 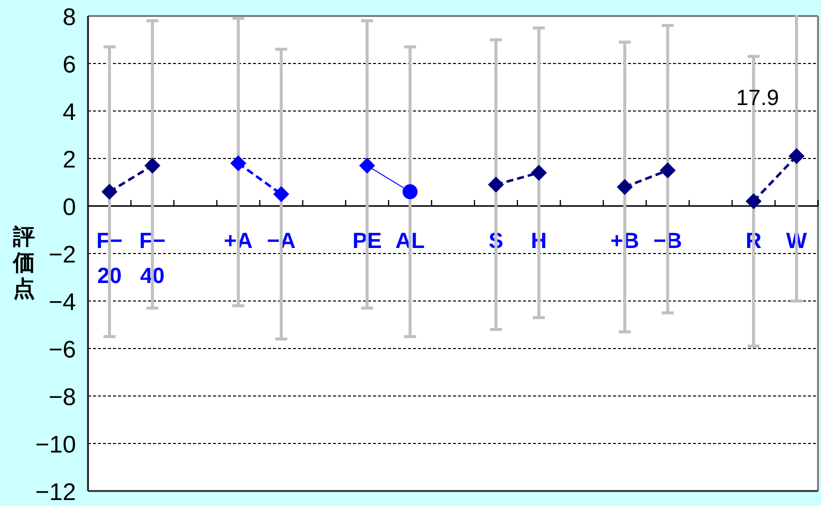 I want to click on y-tick-label: −8, so click(x=62, y=397).